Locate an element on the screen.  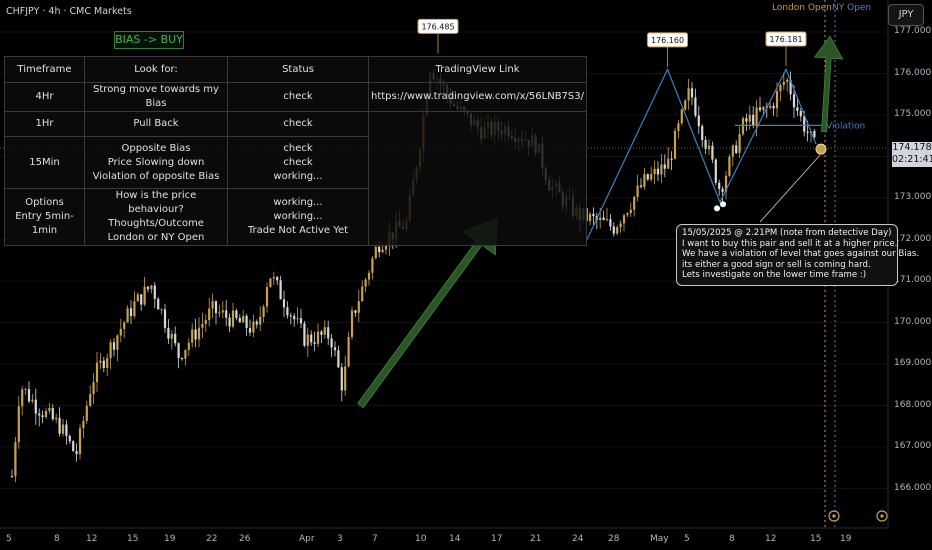
y-tick-label: 171.000 is located at coordinates (913, 280).